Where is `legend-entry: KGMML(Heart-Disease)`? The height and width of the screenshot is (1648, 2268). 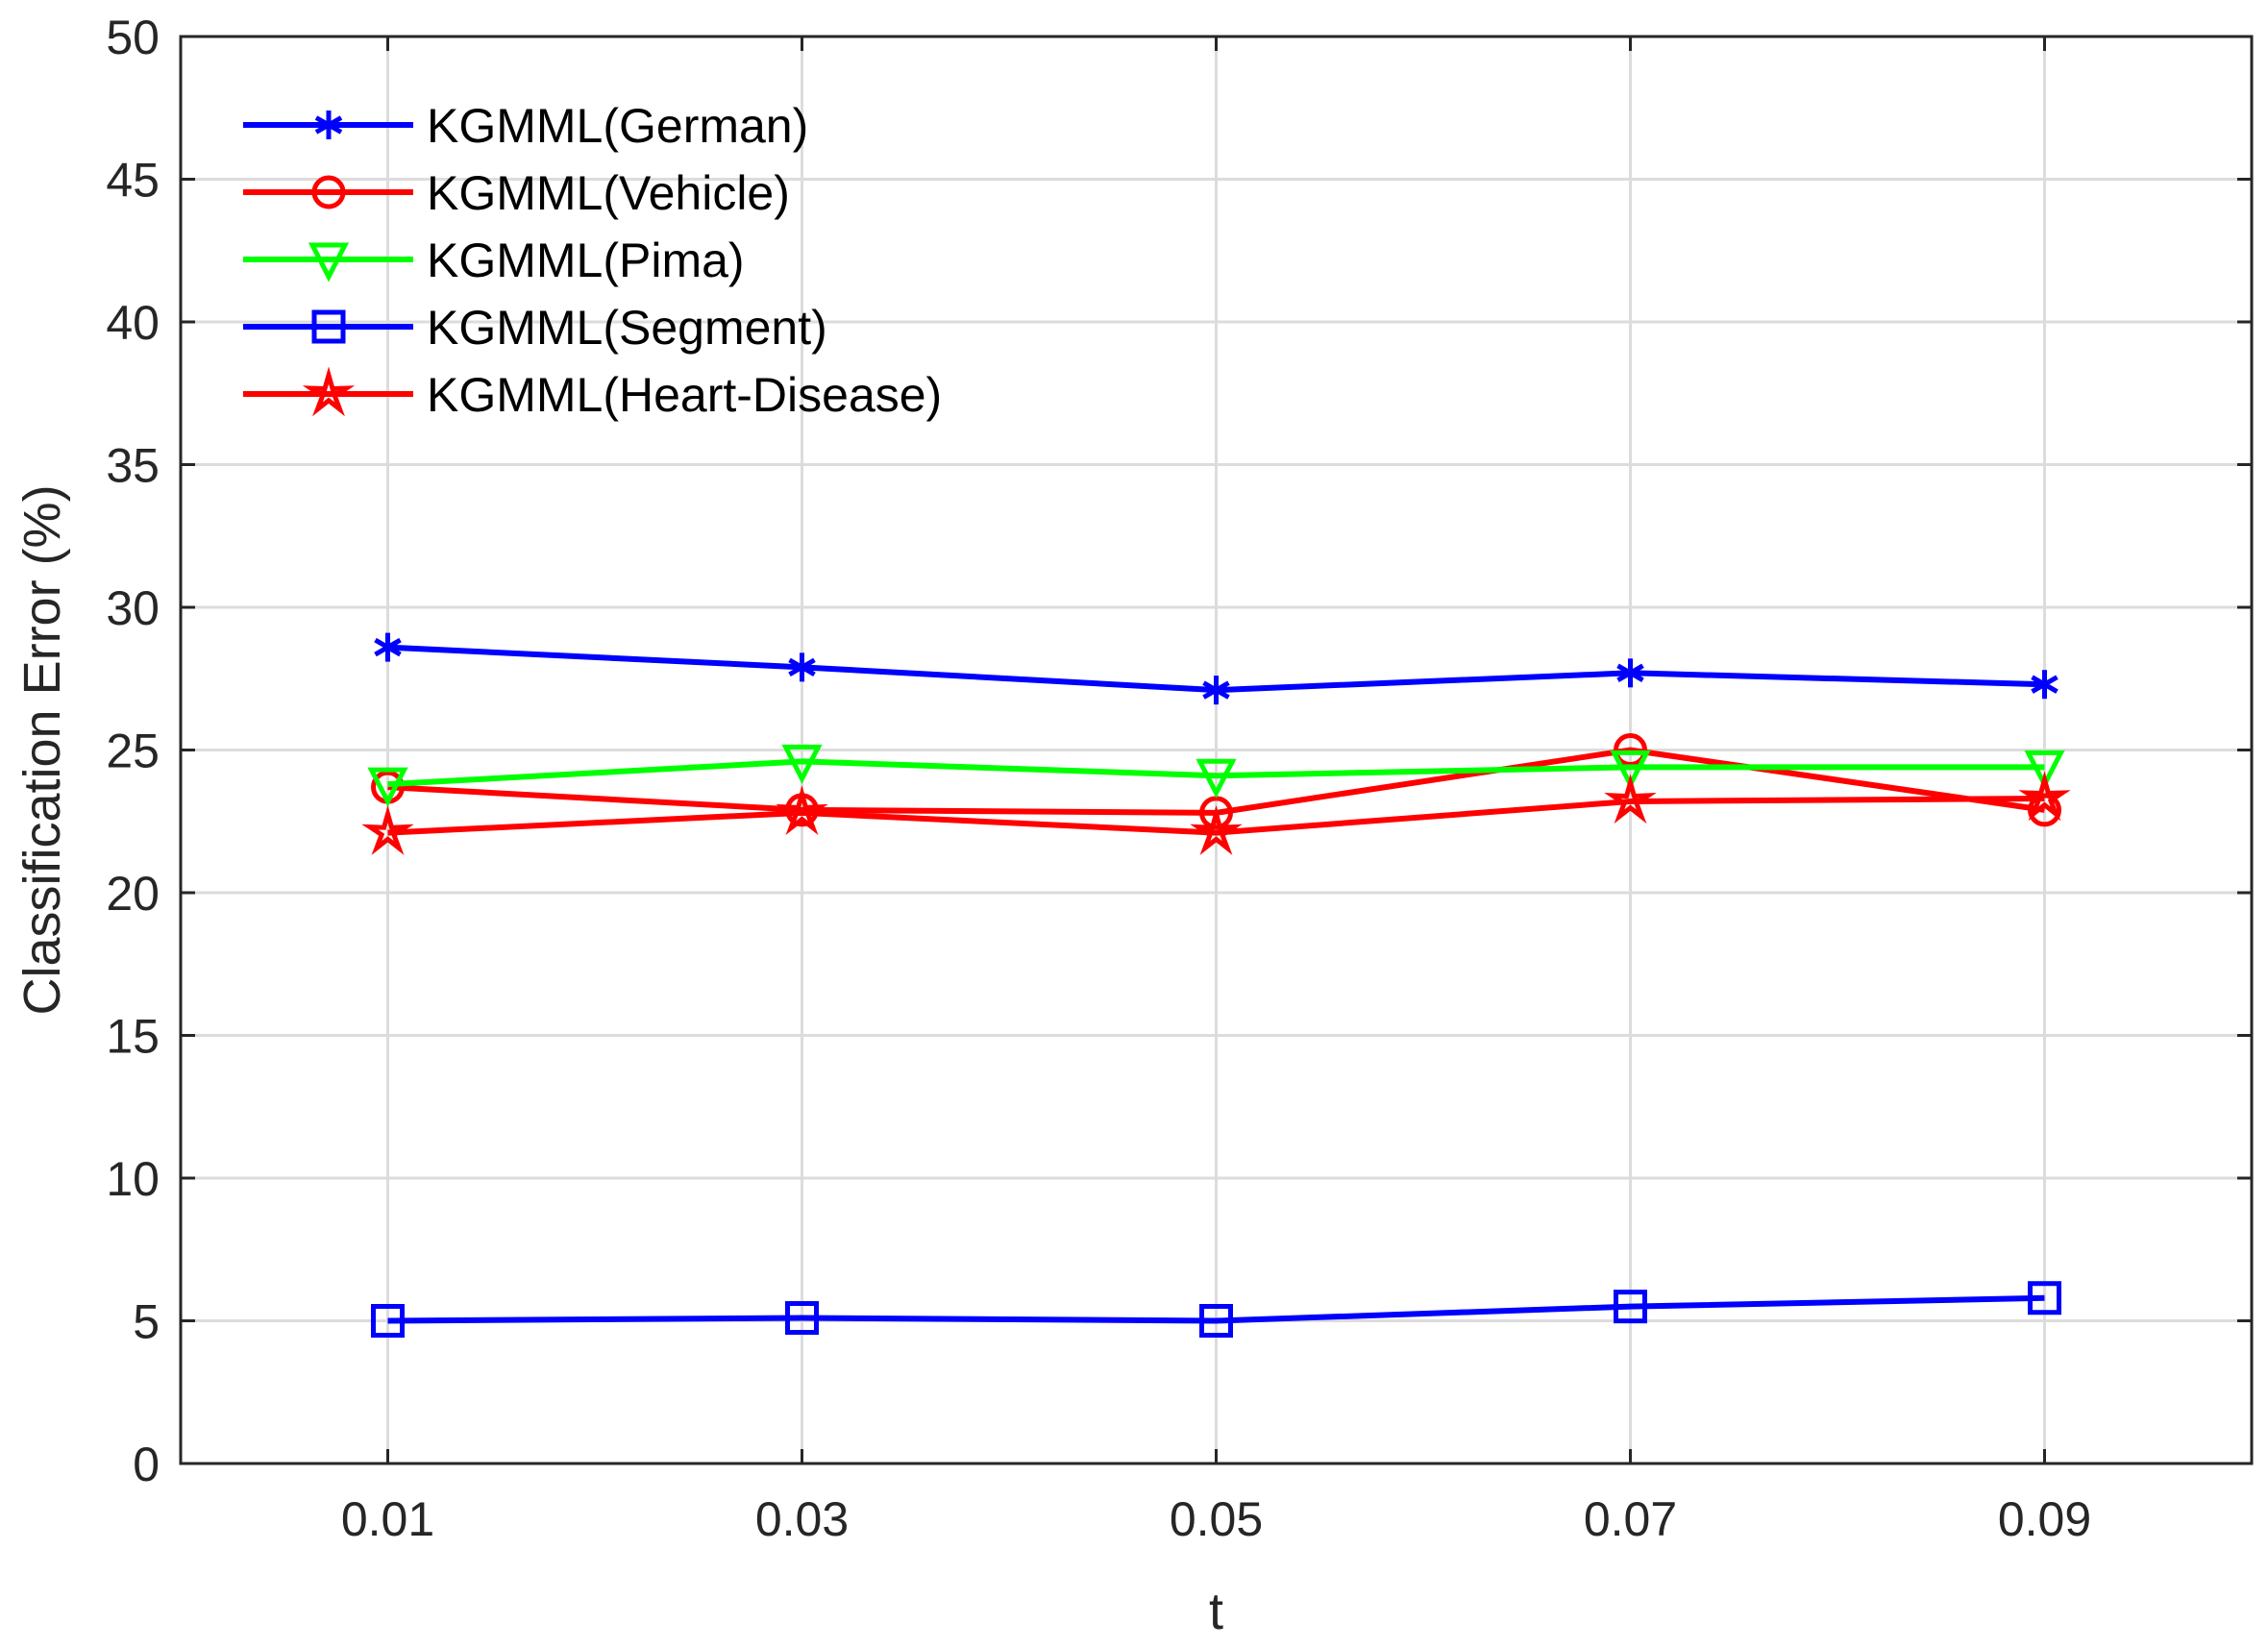
legend-entry: KGMML(Heart-Disease) is located at coordinates (592, 394).